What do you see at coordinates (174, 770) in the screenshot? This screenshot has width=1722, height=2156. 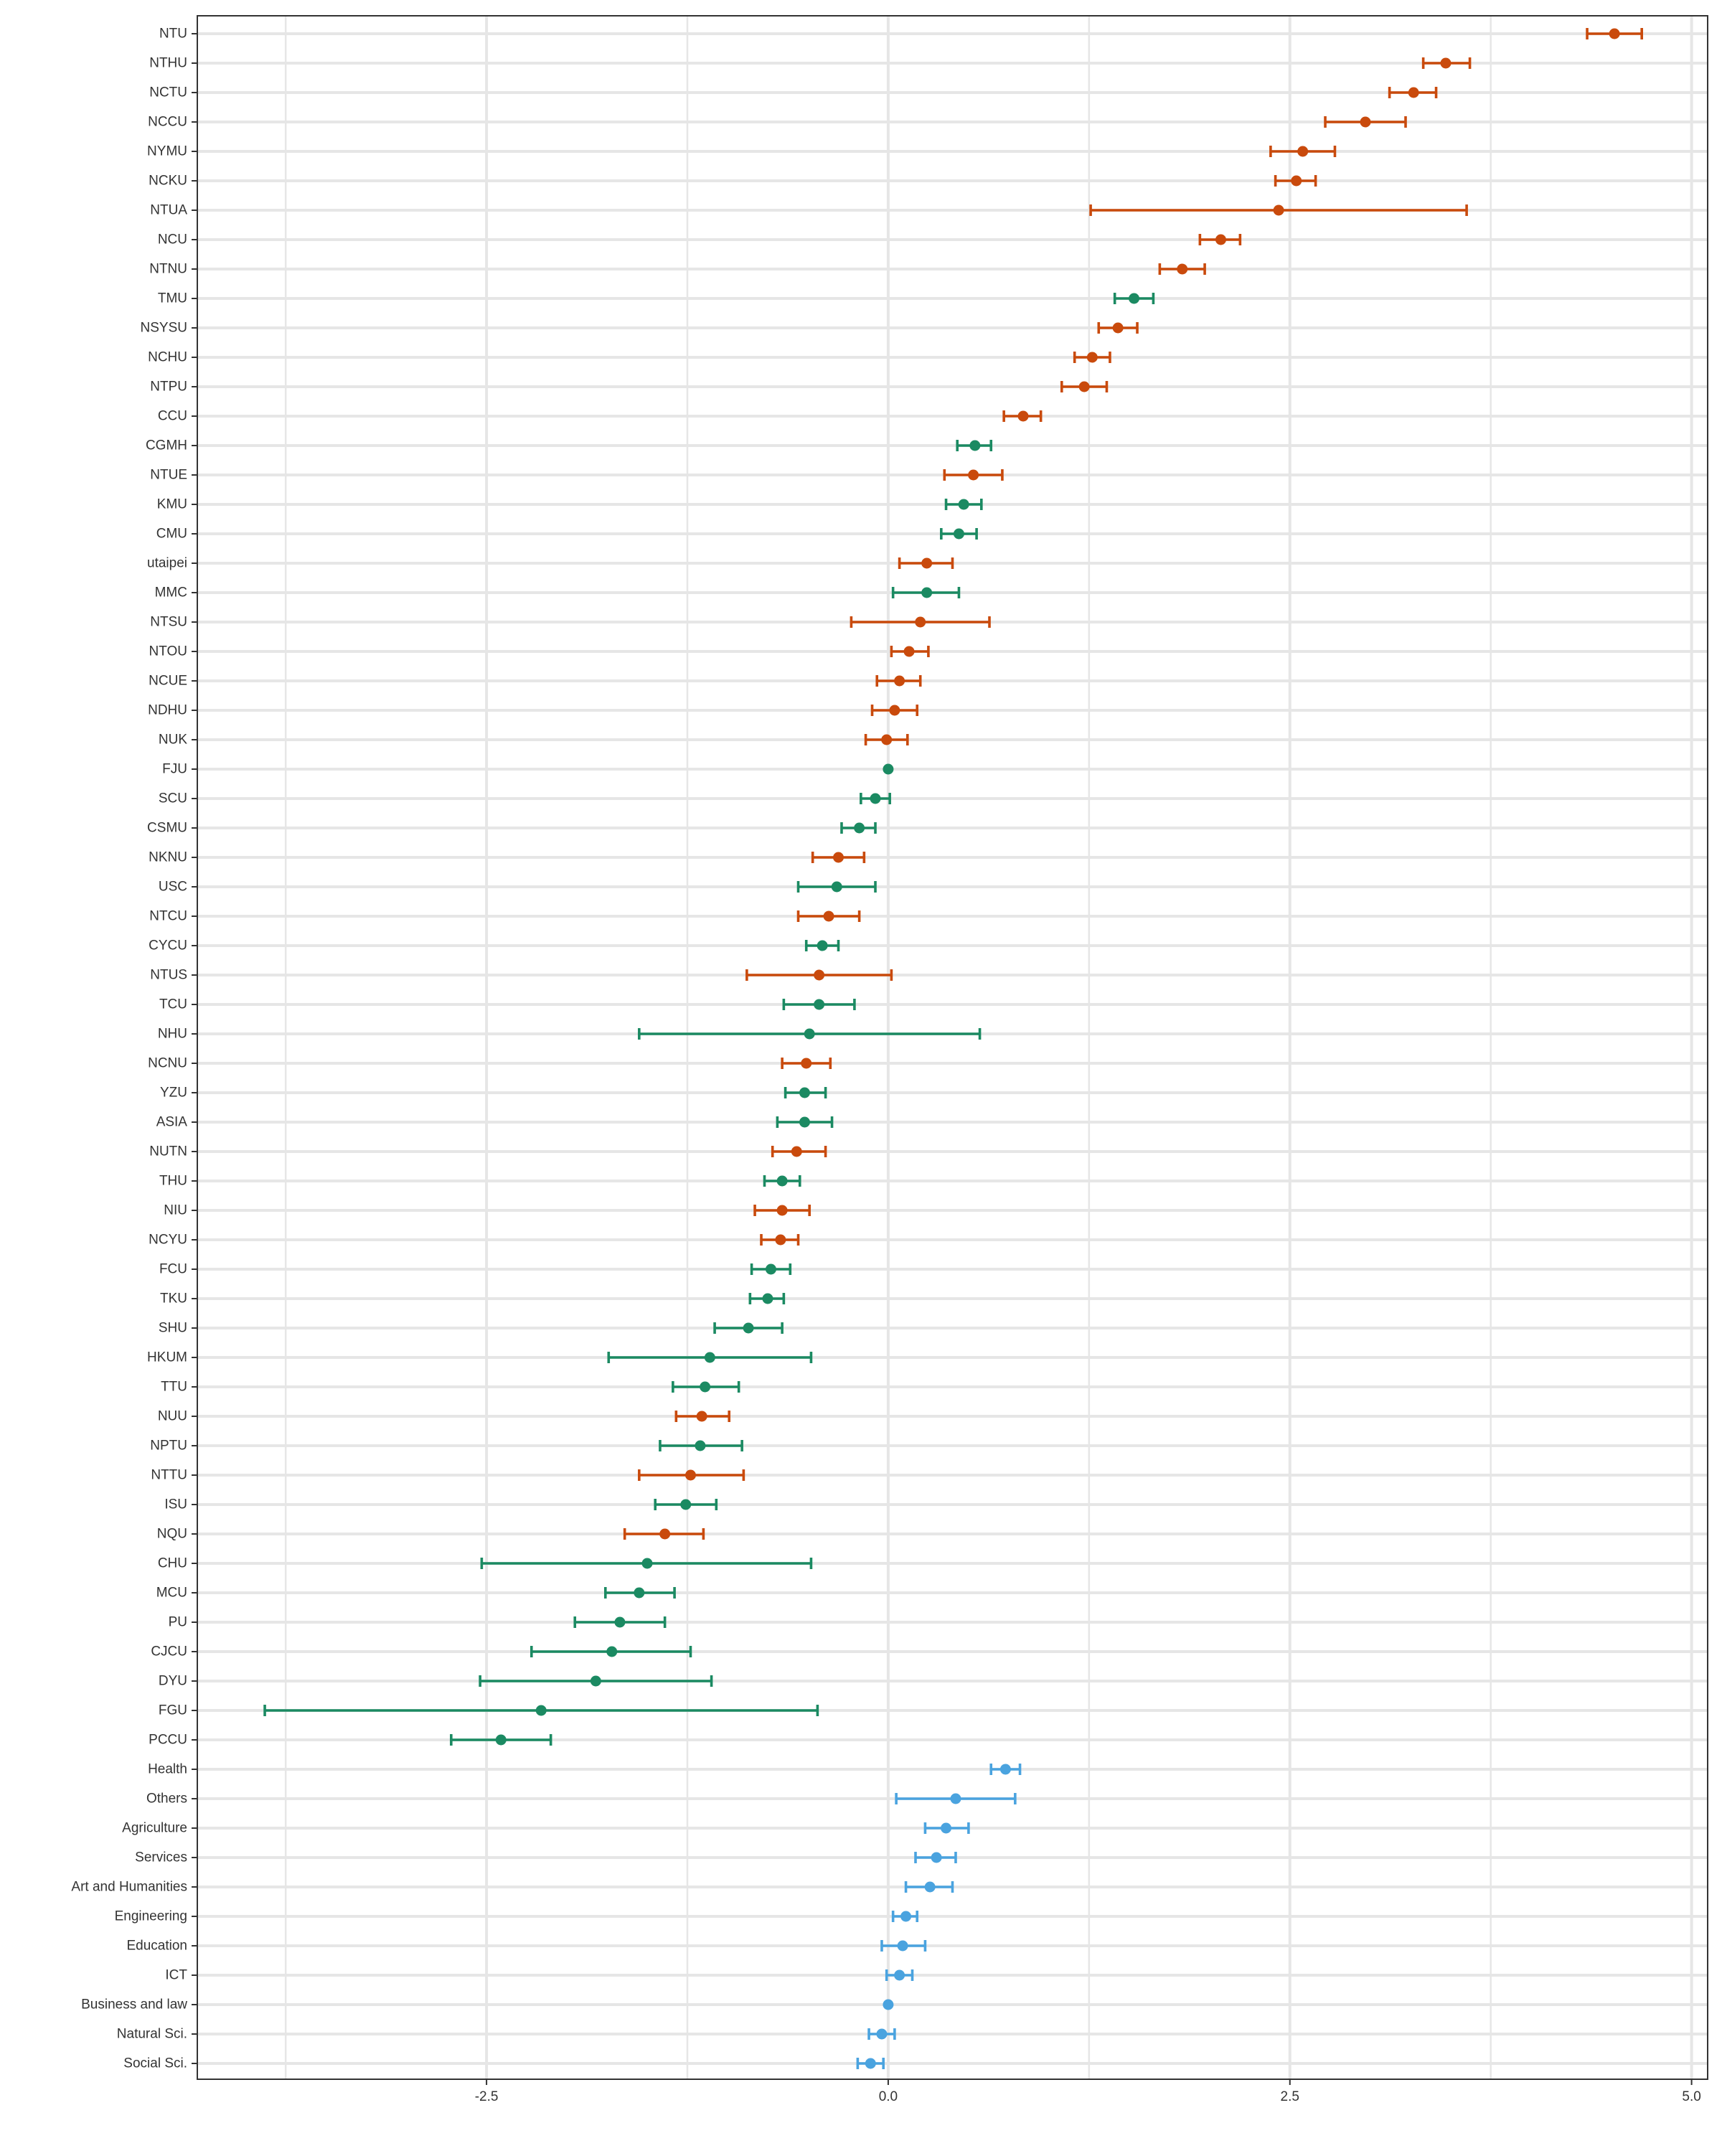 I see `y-tick-label: FJU` at bounding box center [174, 770].